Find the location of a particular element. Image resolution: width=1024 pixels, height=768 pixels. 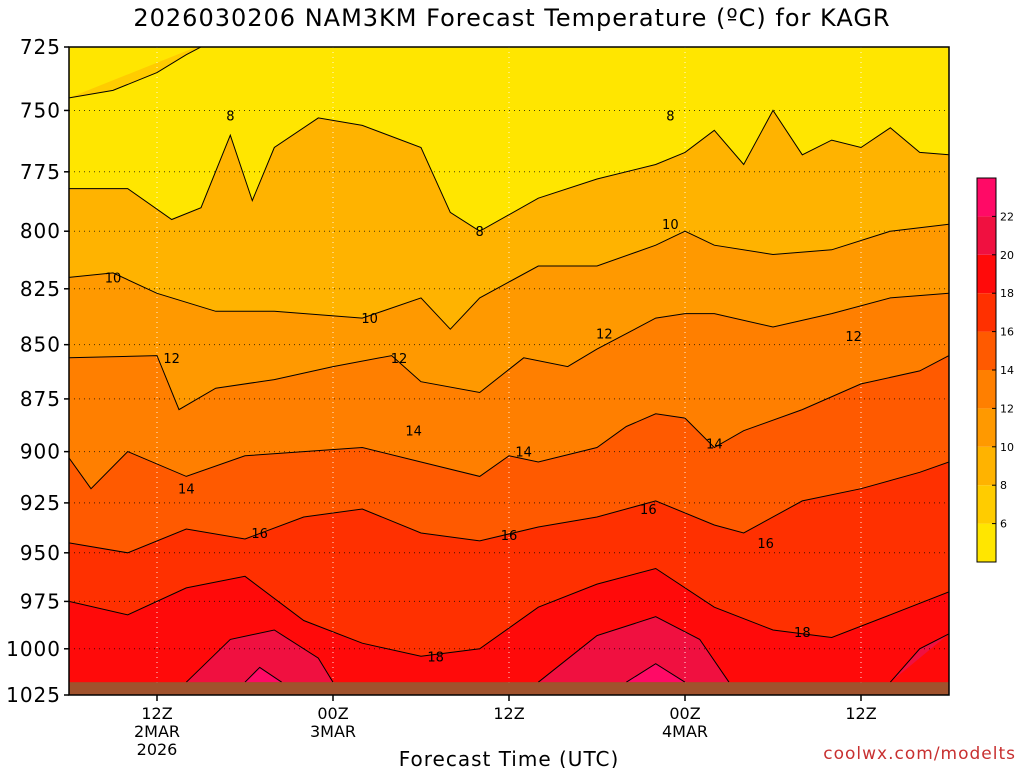

x-axis-title: Forecast Time (UTC) is located at coordinates (509, 757).